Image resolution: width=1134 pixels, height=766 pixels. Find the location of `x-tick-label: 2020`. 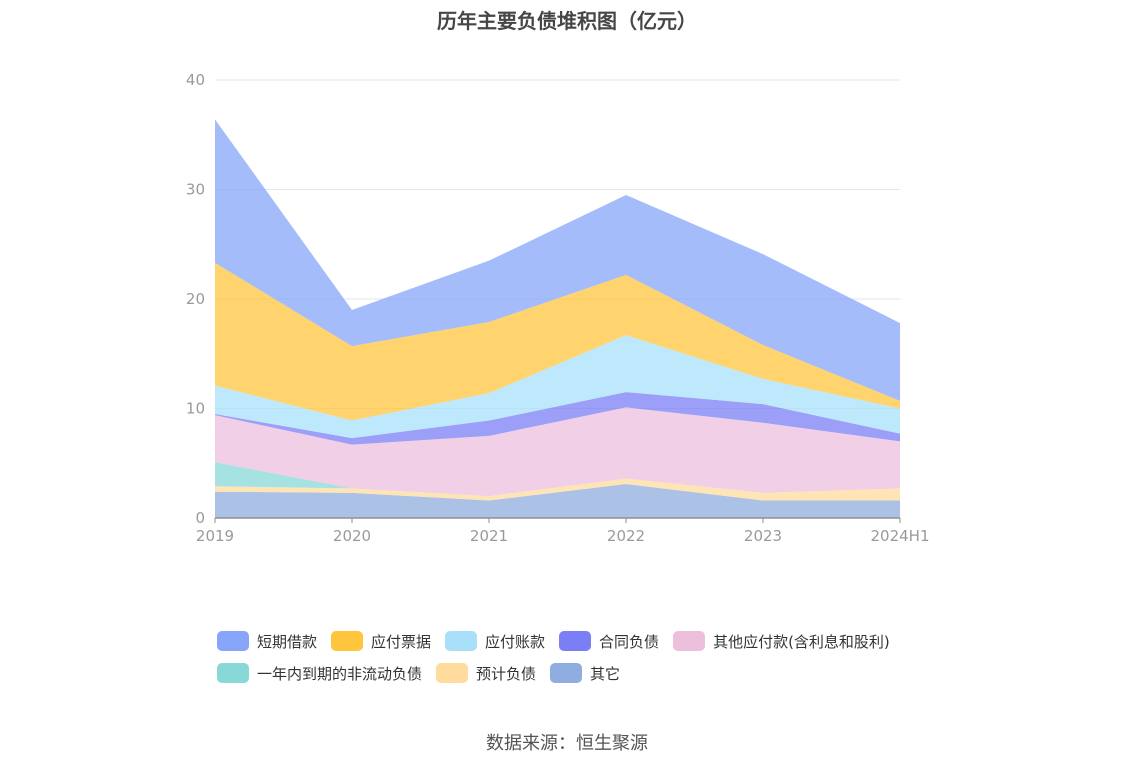

x-tick-label: 2020 is located at coordinates (352, 536).